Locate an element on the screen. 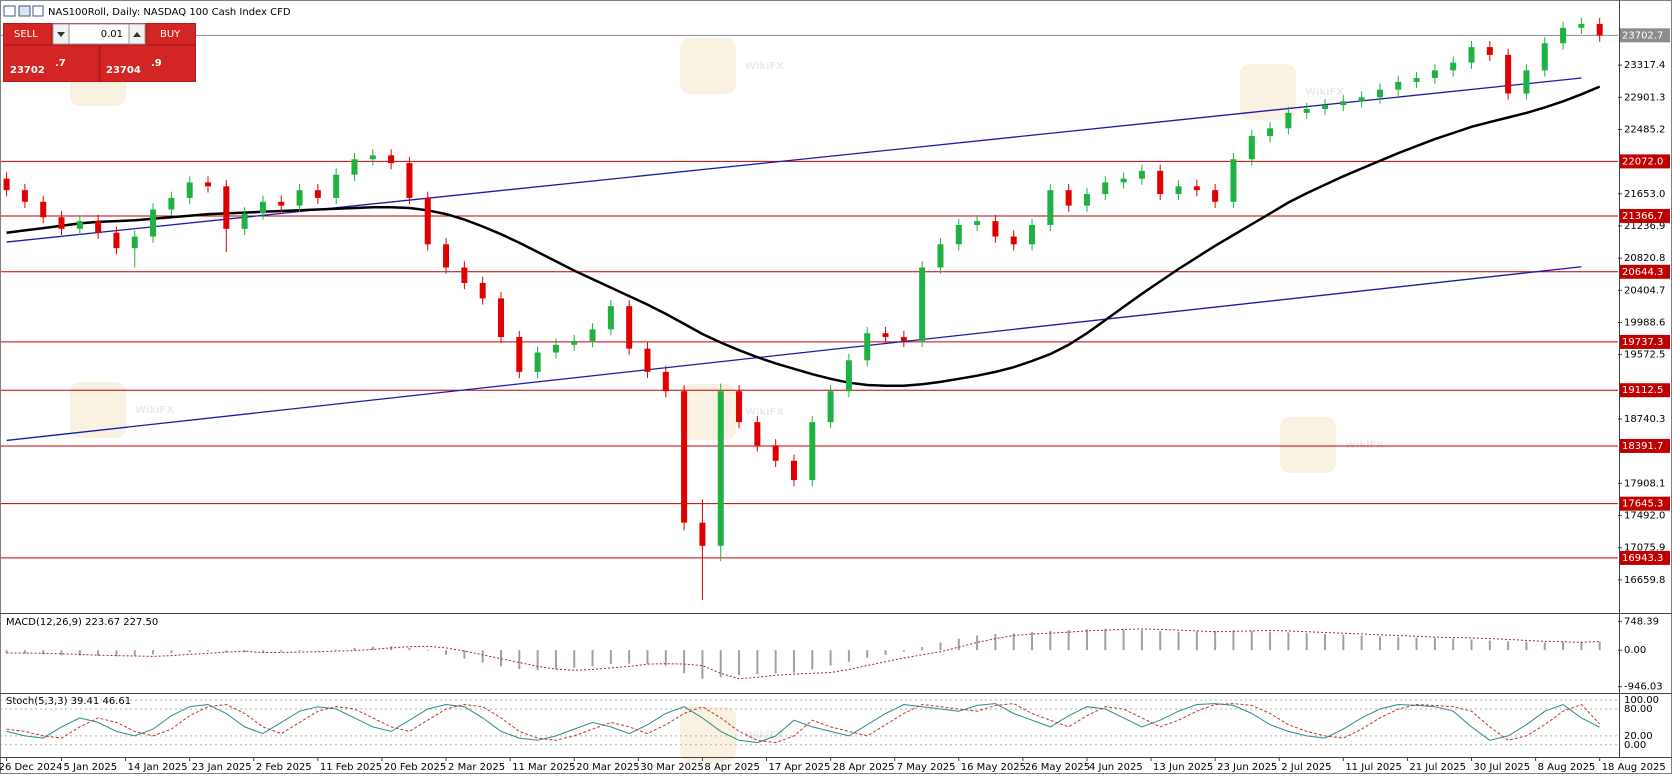  lot-value: 0.01 is located at coordinates (112, 34).